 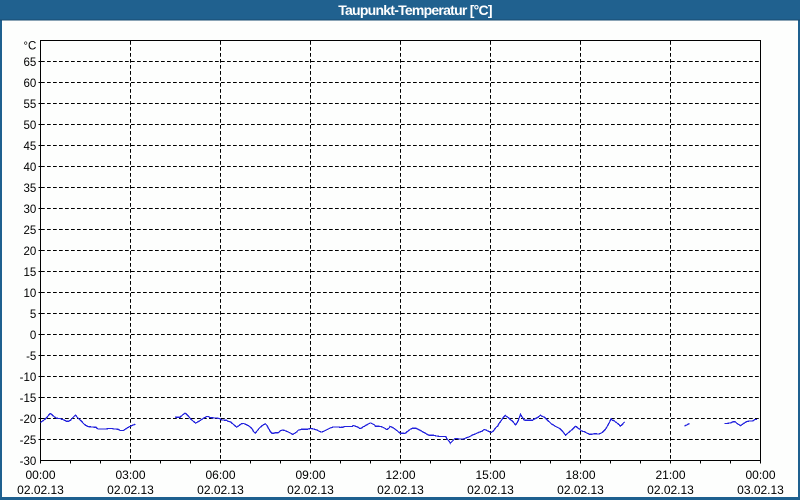 What do you see at coordinates (33, 336) in the screenshot?
I see `svg-text: 0` at bounding box center [33, 336].